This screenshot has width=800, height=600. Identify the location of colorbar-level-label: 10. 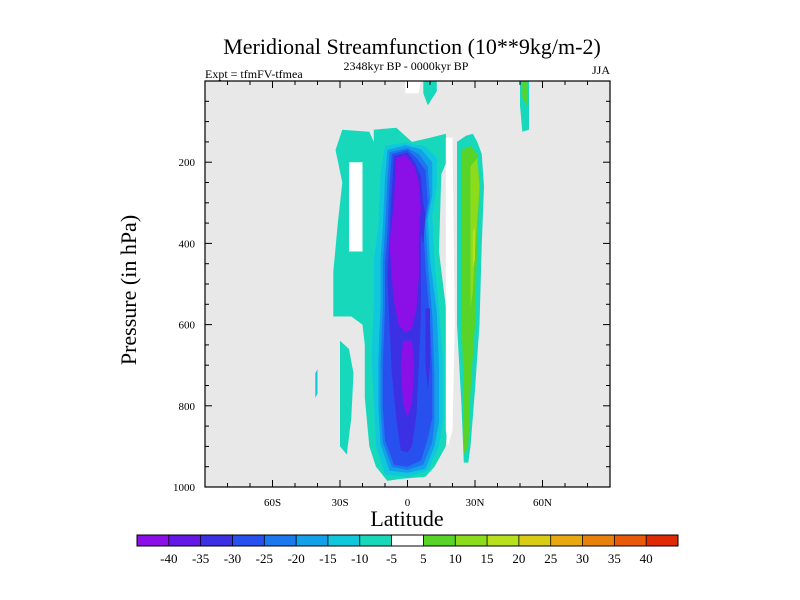
(455, 558).